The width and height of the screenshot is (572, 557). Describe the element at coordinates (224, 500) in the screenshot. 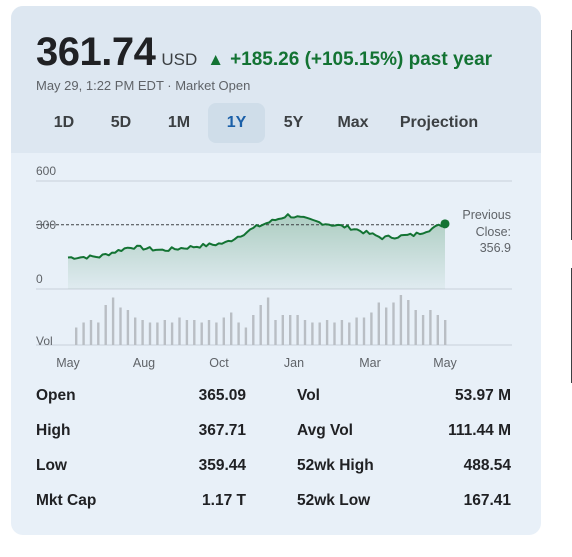

I see `stat-value-mkt-cap: 1.17 T` at that location.